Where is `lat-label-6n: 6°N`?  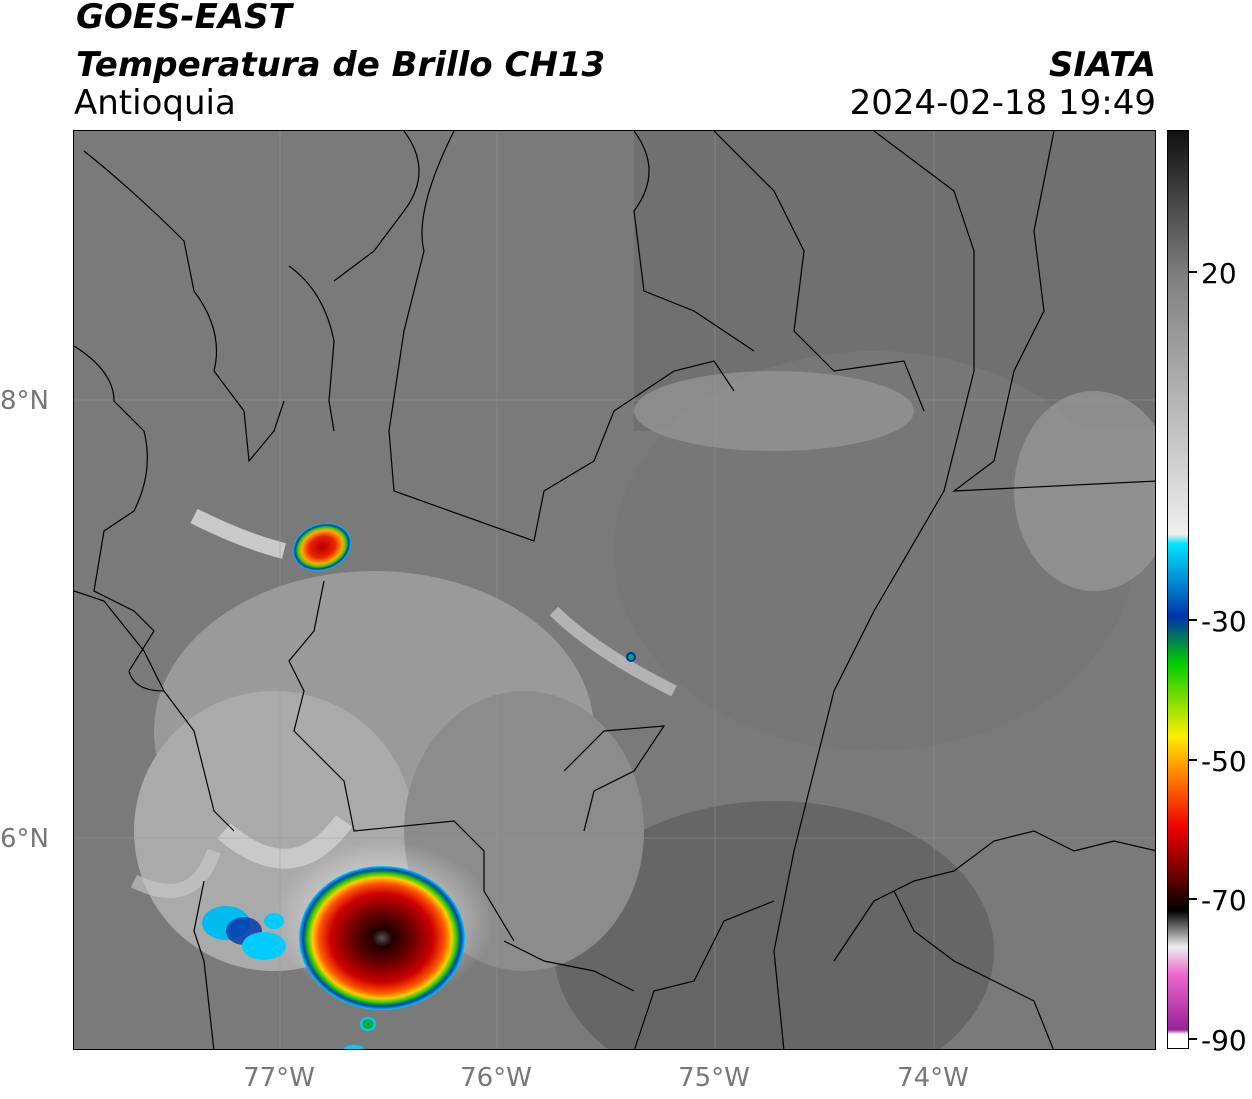 lat-label-6n: 6°N is located at coordinates (24, 839).